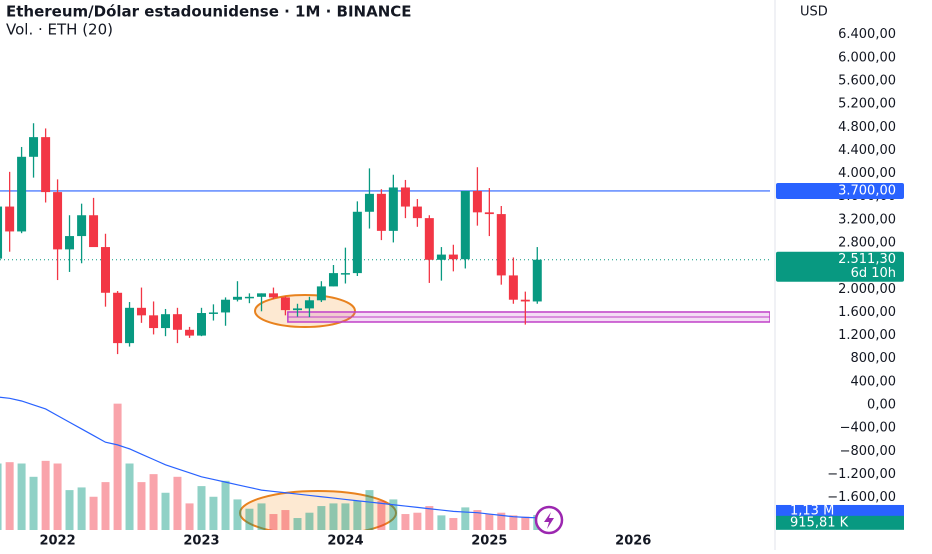  I want to click on y-tick-label: 1.600,00, so click(867, 312).